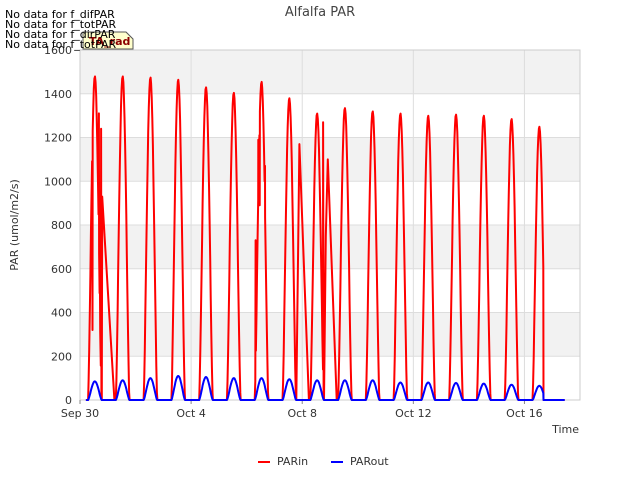  What do you see at coordinates (58, 50) in the screenshot?
I see `y-tick-label: 1600` at bounding box center [58, 50].